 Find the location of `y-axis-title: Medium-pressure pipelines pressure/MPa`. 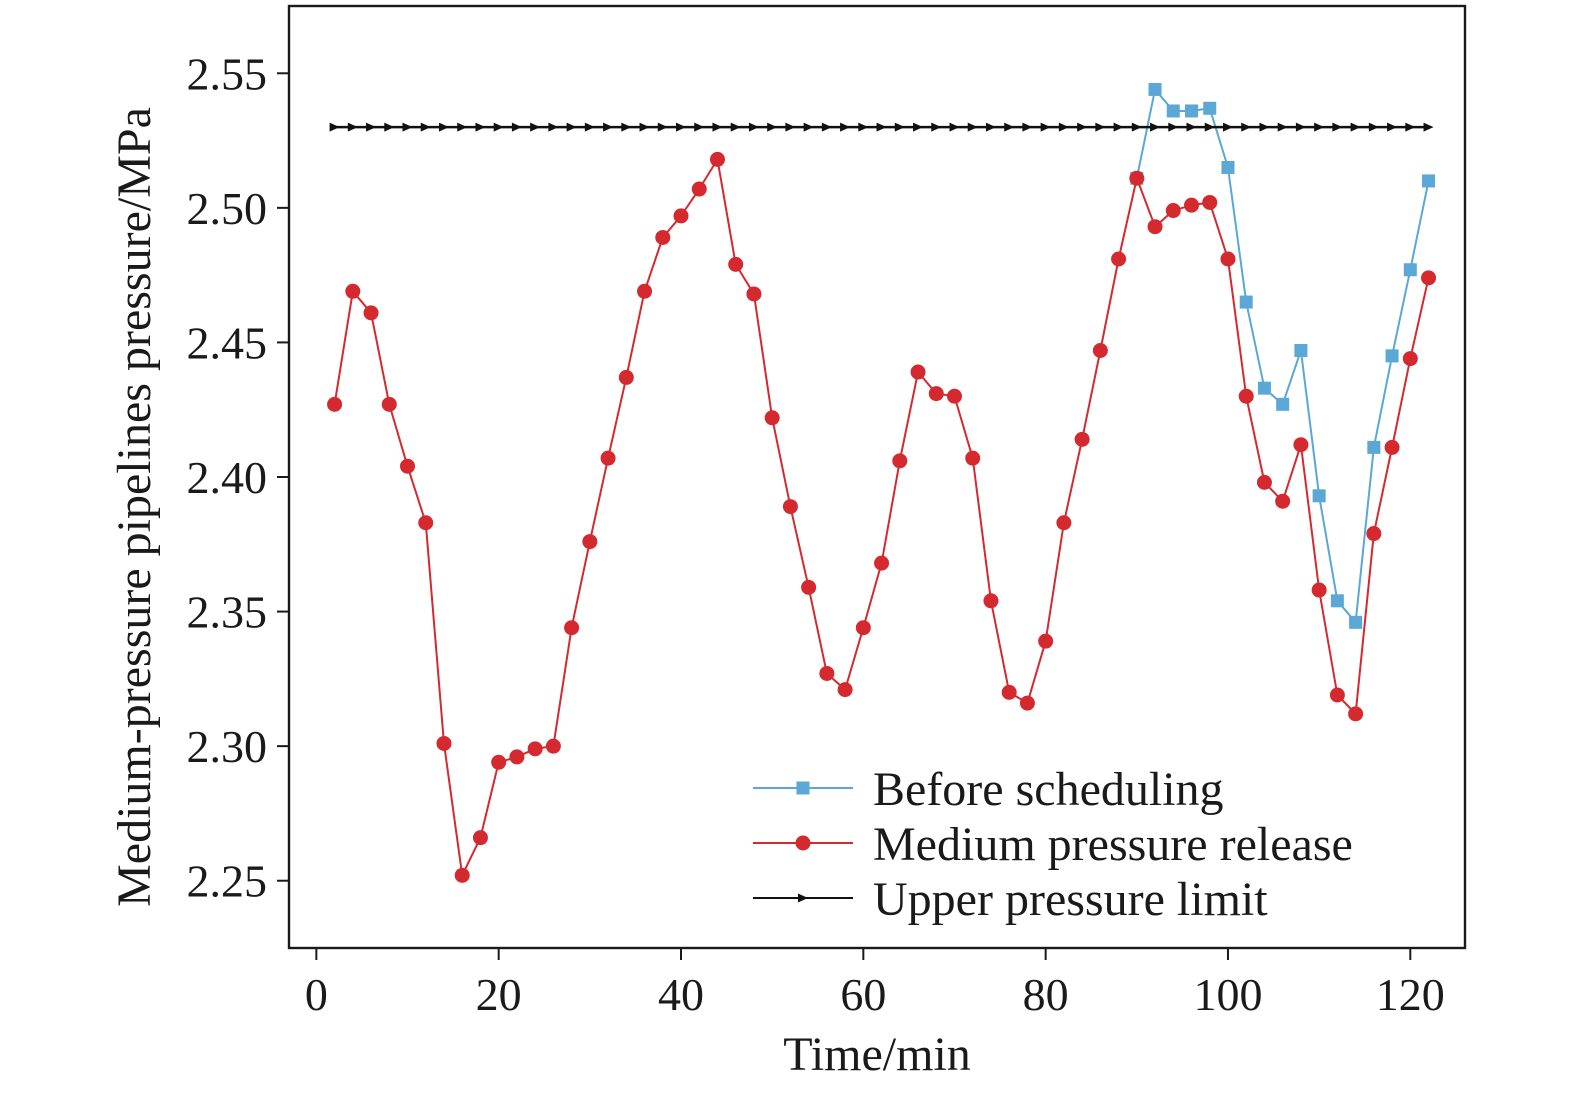

y-axis-title: Medium-pressure pipelines pressure/MPa is located at coordinates (134, 507).